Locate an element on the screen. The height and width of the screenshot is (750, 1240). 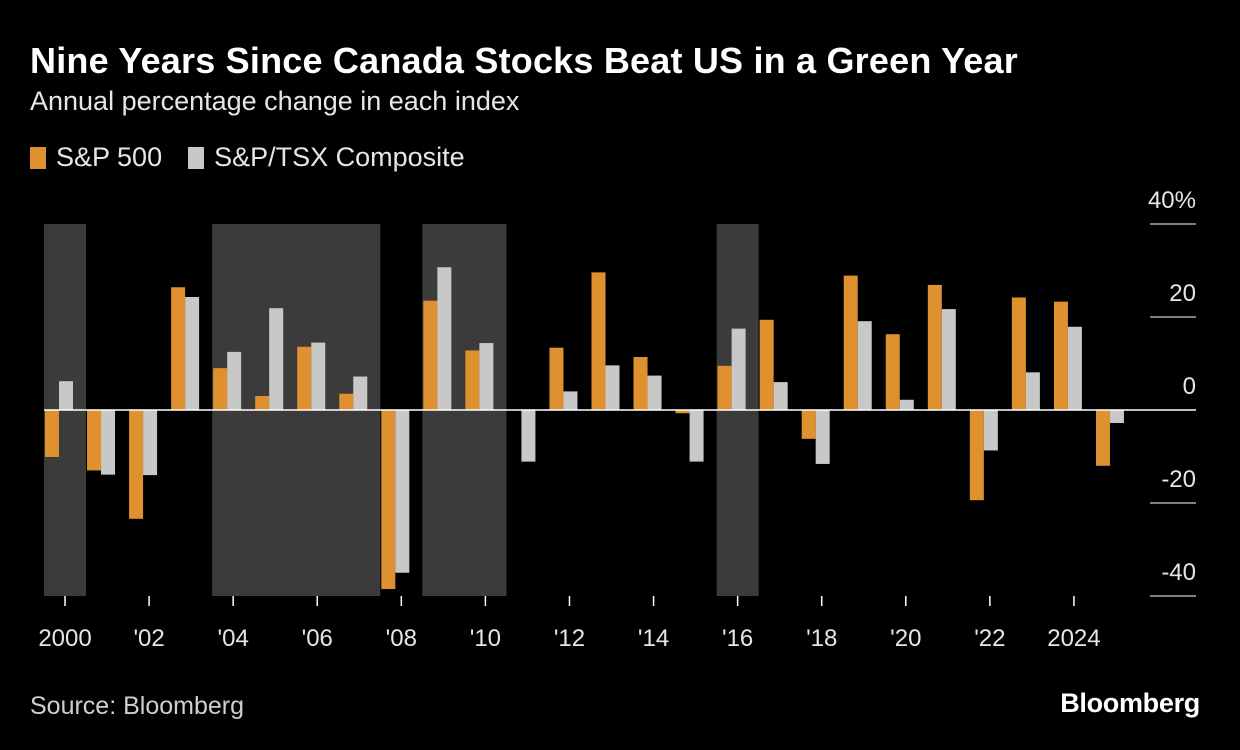
bar-tsx-2001 is located at coordinates (108, 442).